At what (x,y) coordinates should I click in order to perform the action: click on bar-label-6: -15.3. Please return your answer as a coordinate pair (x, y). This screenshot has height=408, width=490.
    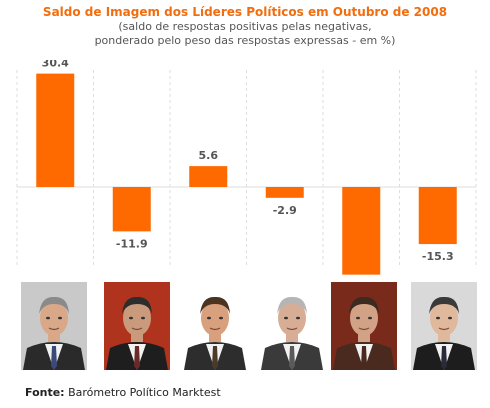
    Looking at the image, I should click on (438, 256).